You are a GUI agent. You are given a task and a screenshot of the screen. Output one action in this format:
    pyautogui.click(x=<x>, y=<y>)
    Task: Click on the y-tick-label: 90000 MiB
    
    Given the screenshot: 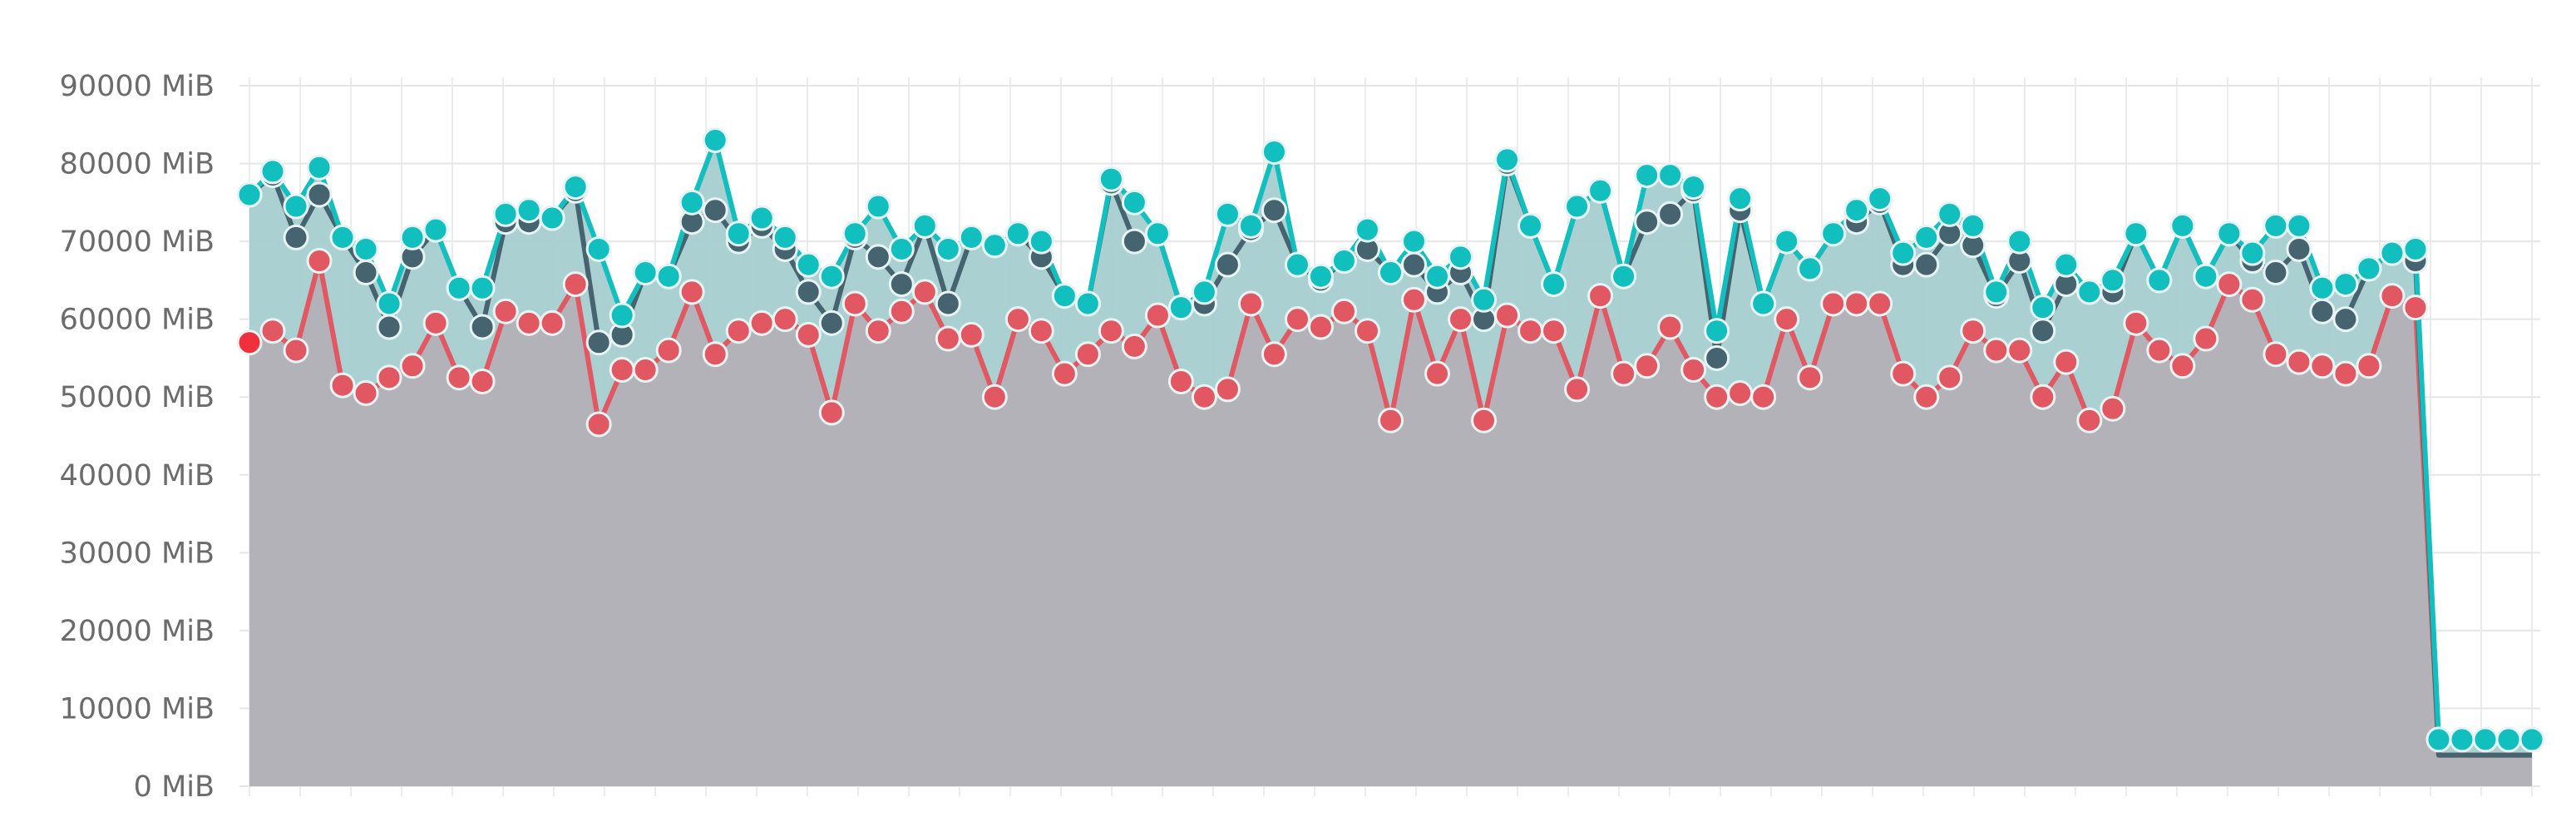 What is the action you would take?
    pyautogui.click(x=137, y=87)
    